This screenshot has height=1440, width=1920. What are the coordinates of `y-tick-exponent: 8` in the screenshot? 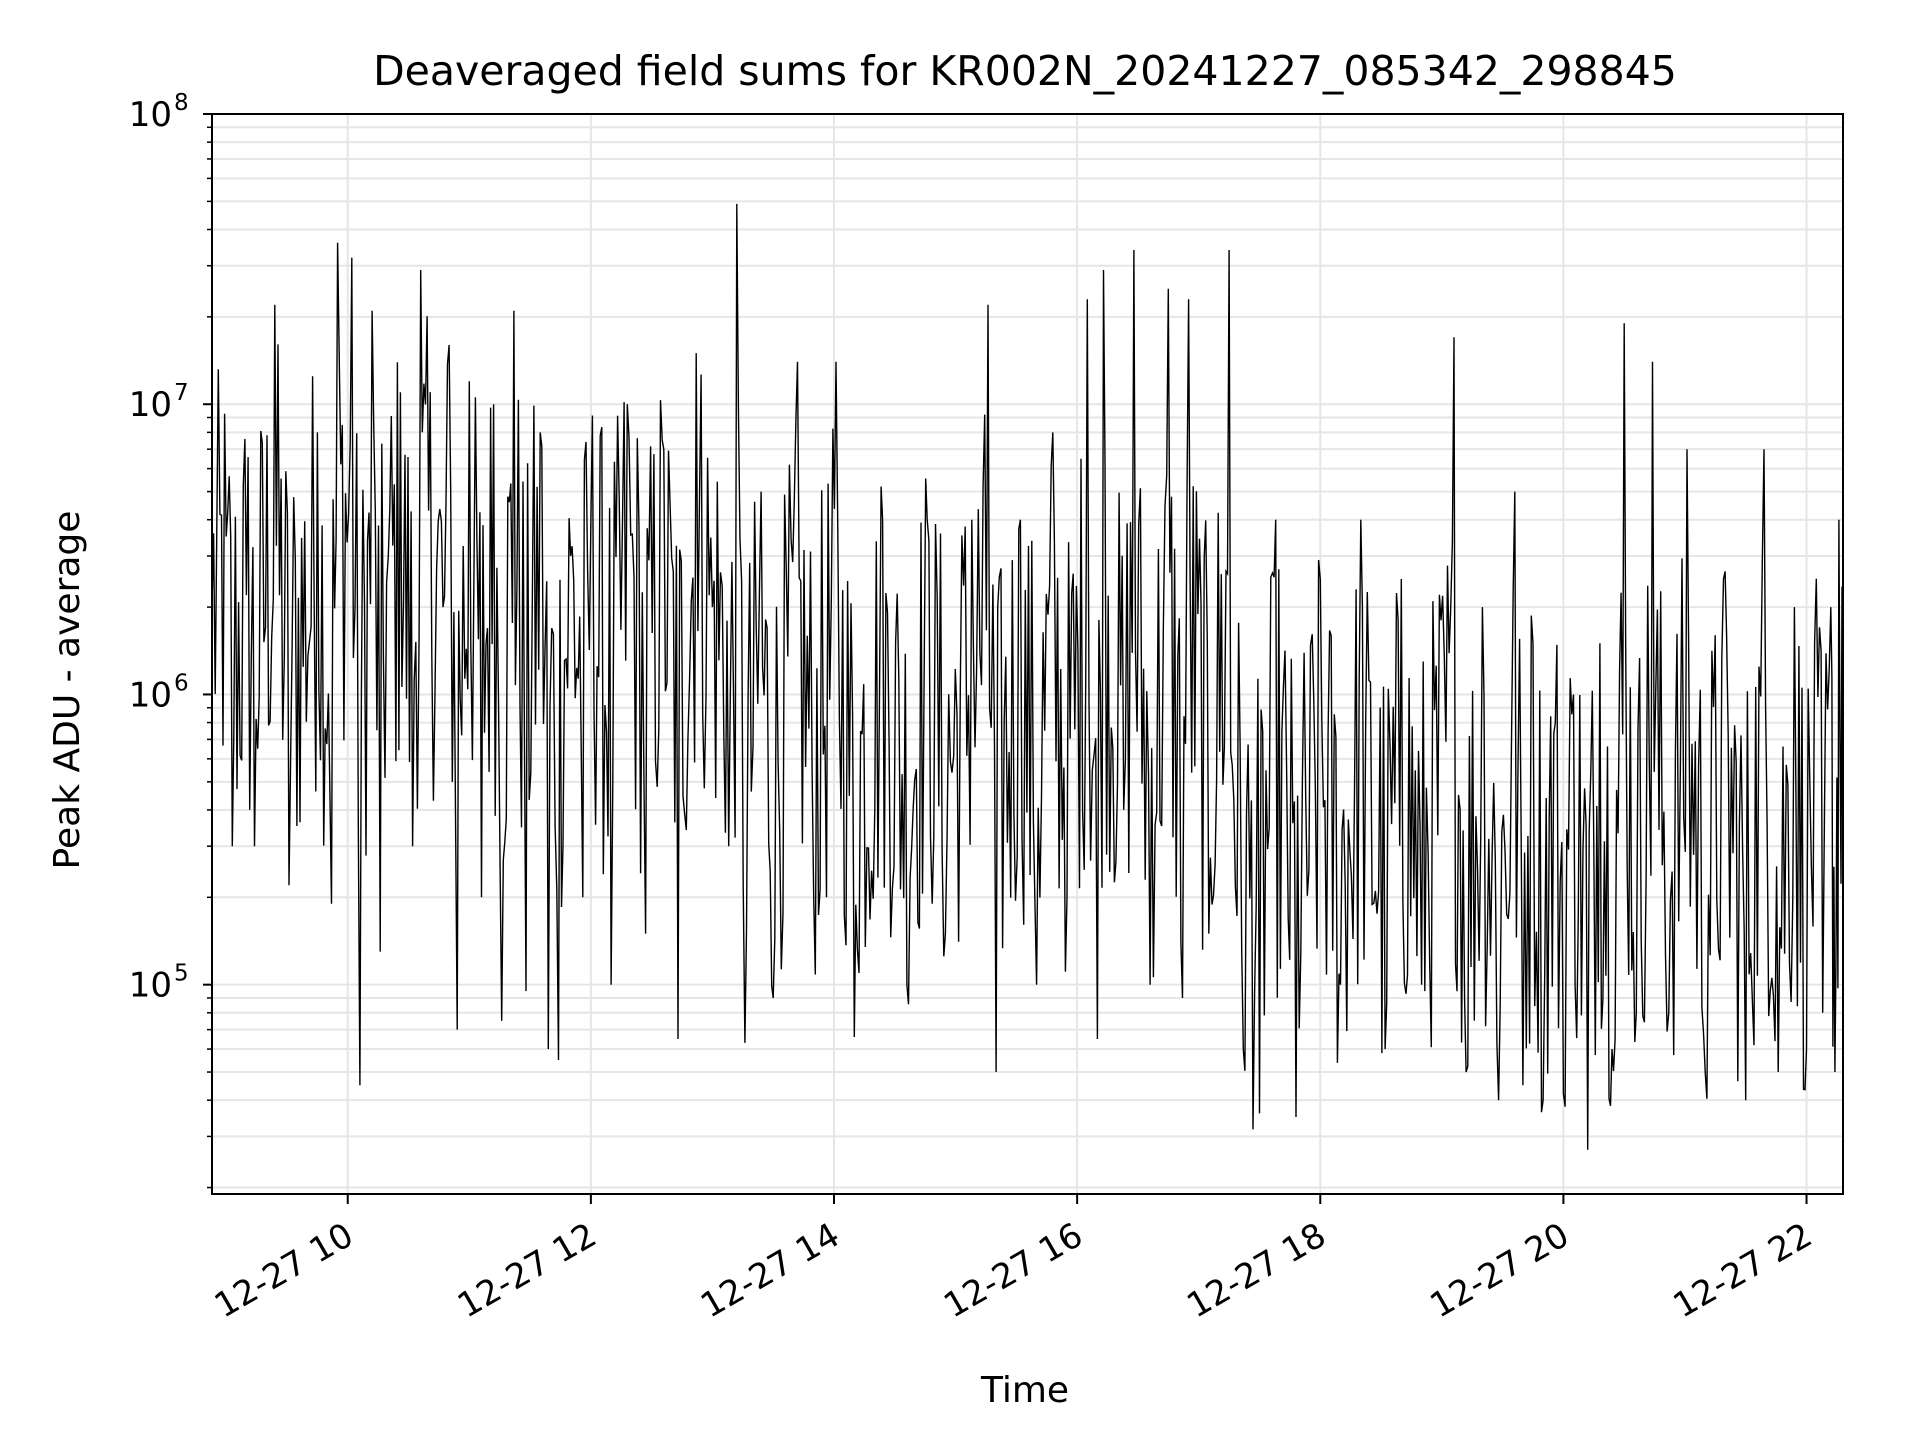 It's located at (181, 103).